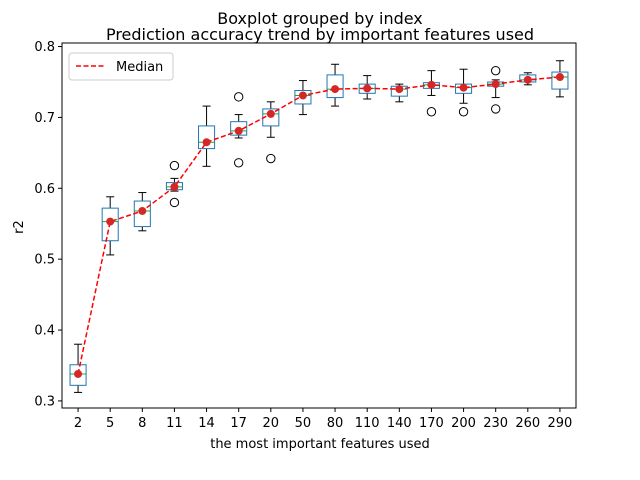 The height and width of the screenshot is (480, 640). What do you see at coordinates (431, 423) in the screenshot?
I see `x-tick-label: 170` at bounding box center [431, 423].